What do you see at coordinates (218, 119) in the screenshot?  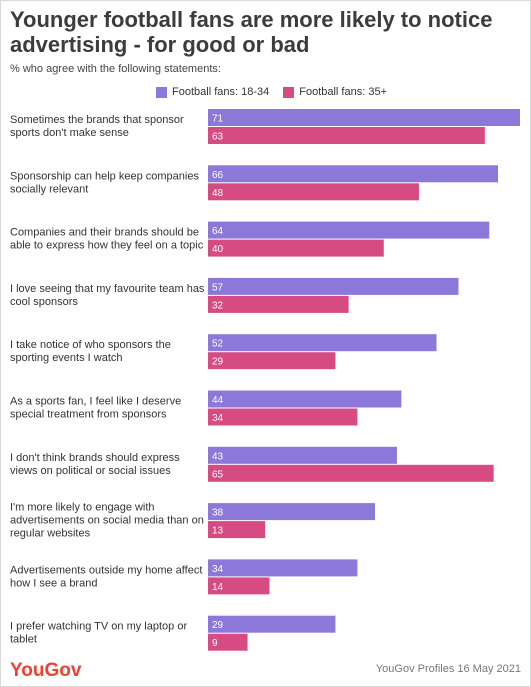 I see `data-label-series-1-cat-1: 71` at bounding box center [218, 119].